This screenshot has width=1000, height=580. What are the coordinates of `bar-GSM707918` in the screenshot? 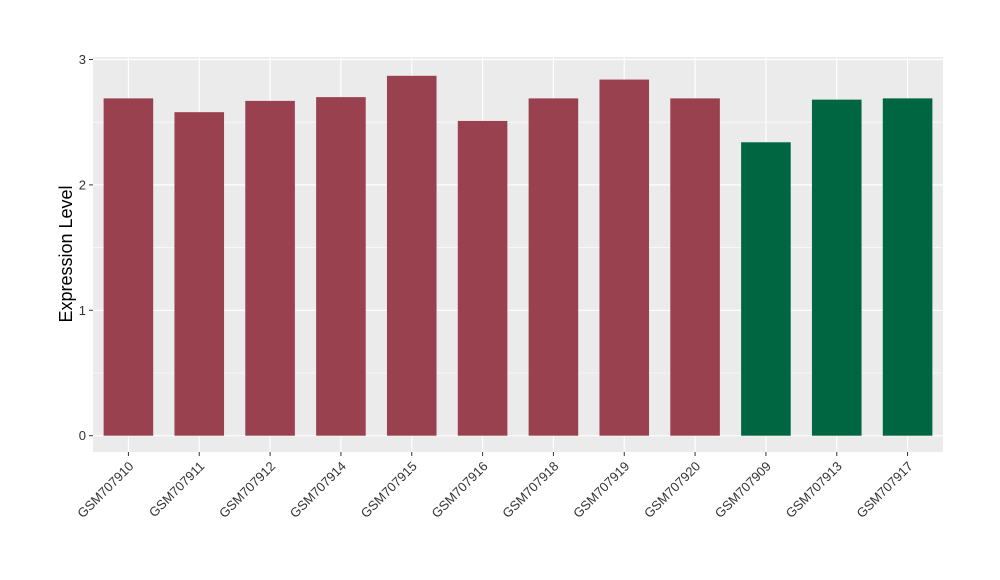 It's located at (553, 267).